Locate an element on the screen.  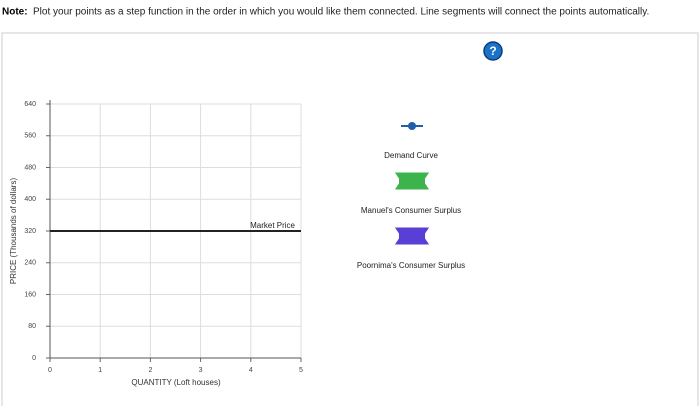
y-tick-label: 80 is located at coordinates (32, 326).